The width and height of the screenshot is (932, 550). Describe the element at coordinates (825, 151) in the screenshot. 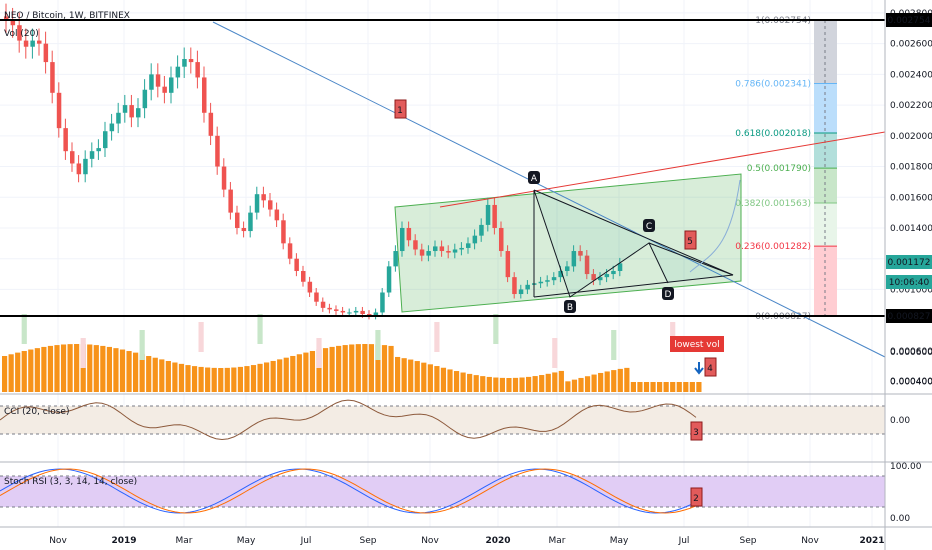

I see `fib-zone-0.618` at that location.